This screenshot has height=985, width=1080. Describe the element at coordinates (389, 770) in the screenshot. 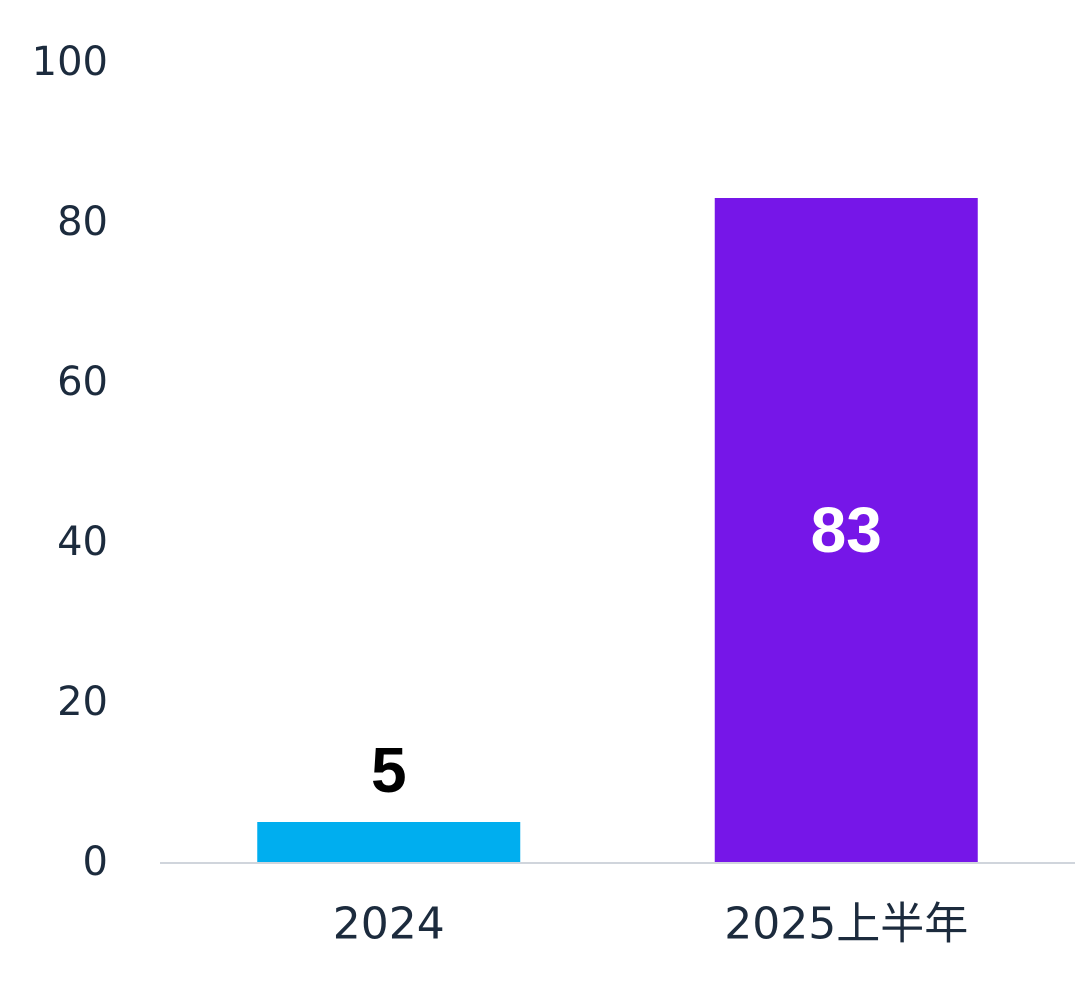

I see `data-label: 5` at that location.